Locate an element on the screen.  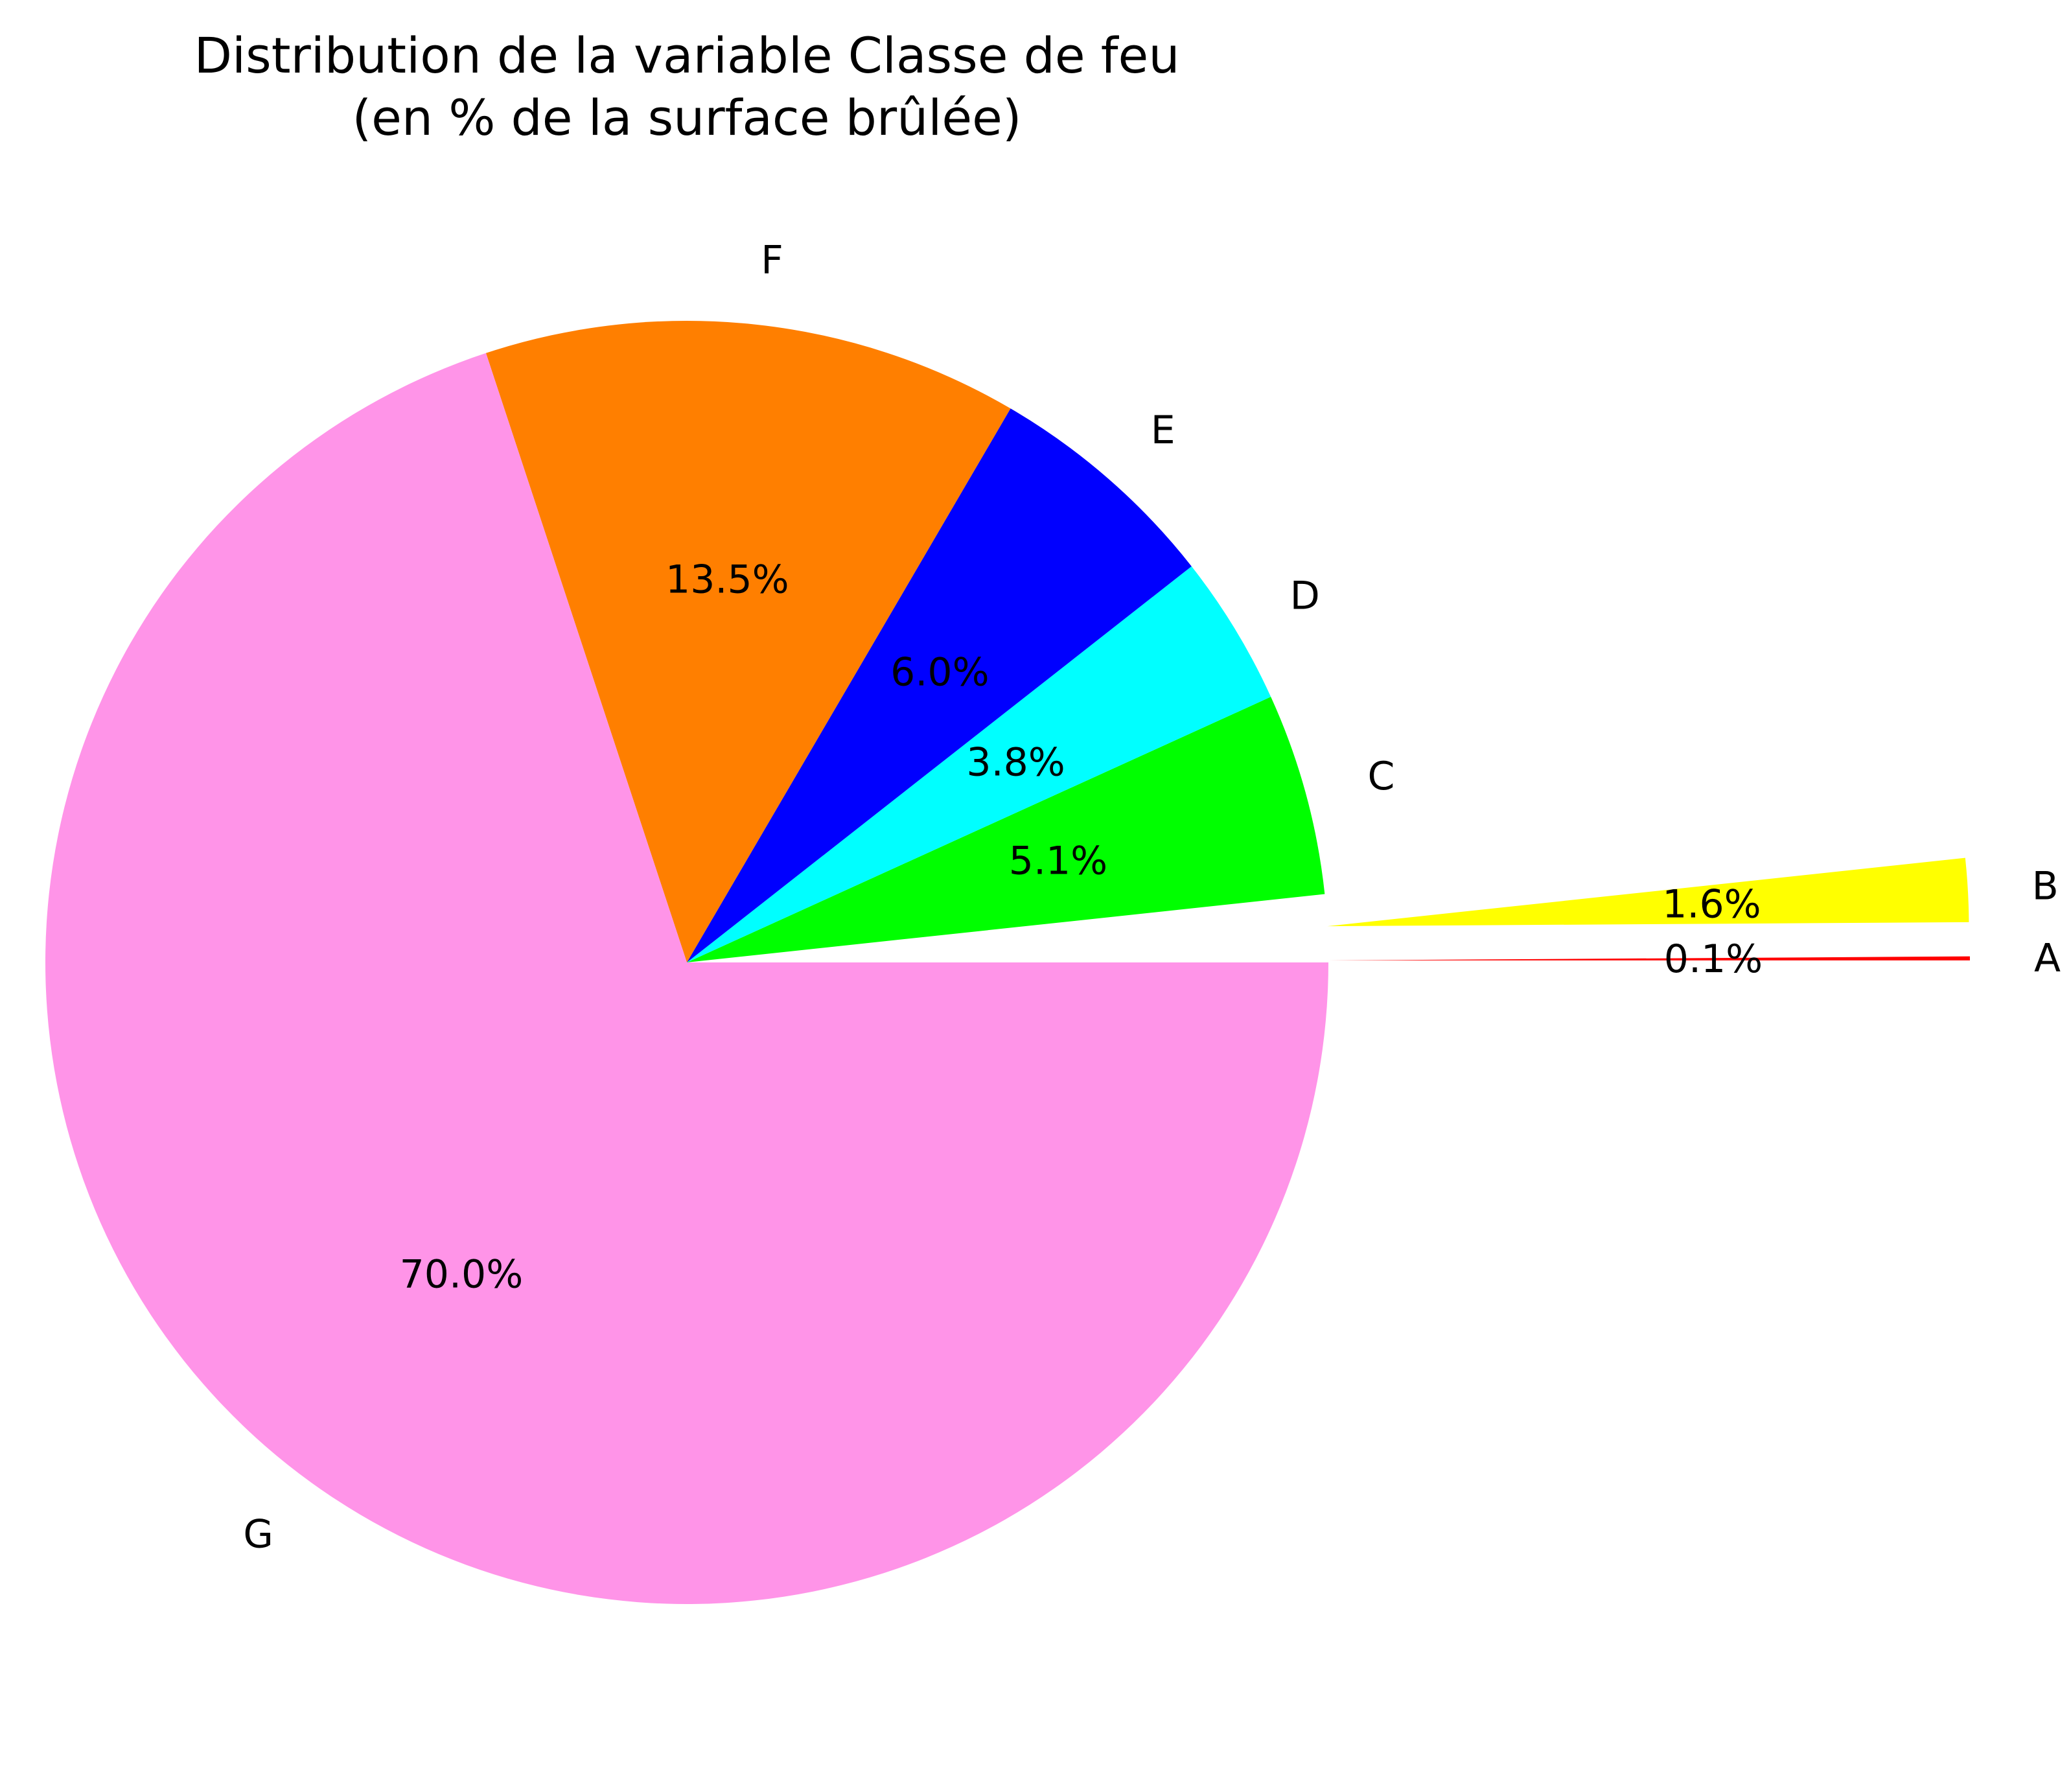
pie-slice-e is located at coordinates (939, 685).